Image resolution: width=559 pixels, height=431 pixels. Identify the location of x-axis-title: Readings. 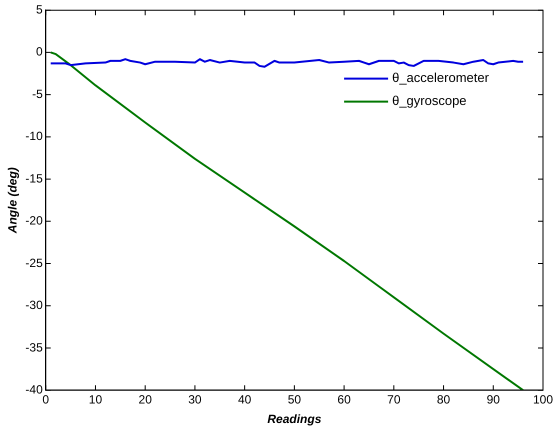
(294, 419).